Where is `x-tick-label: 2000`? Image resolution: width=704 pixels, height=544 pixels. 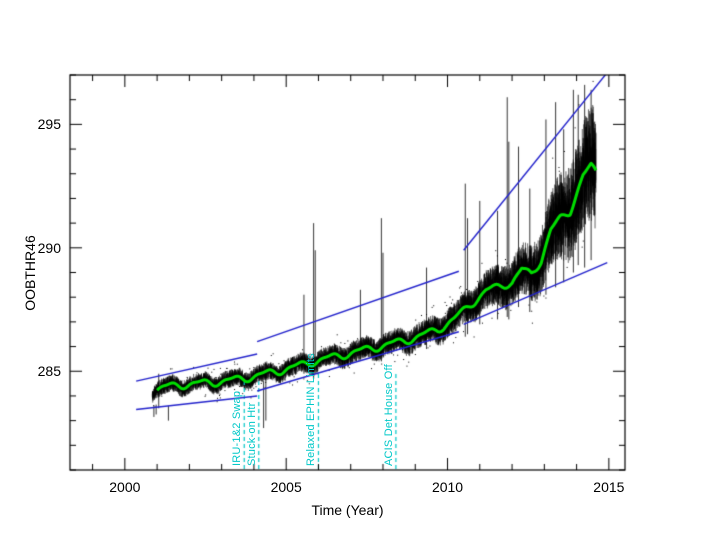
x-tick-label: 2000 is located at coordinates (125, 487).